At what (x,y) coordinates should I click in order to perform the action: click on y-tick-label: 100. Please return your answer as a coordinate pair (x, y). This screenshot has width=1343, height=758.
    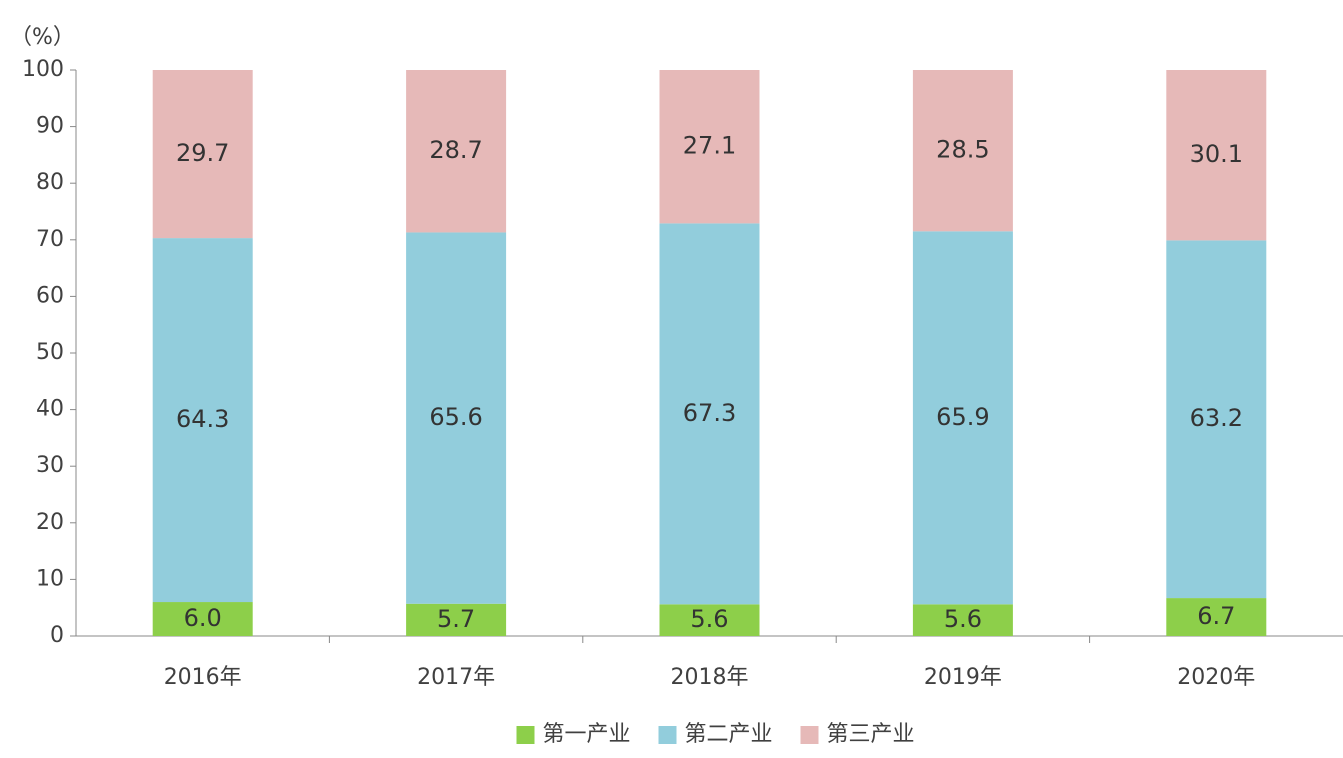
    Looking at the image, I should click on (43, 69).